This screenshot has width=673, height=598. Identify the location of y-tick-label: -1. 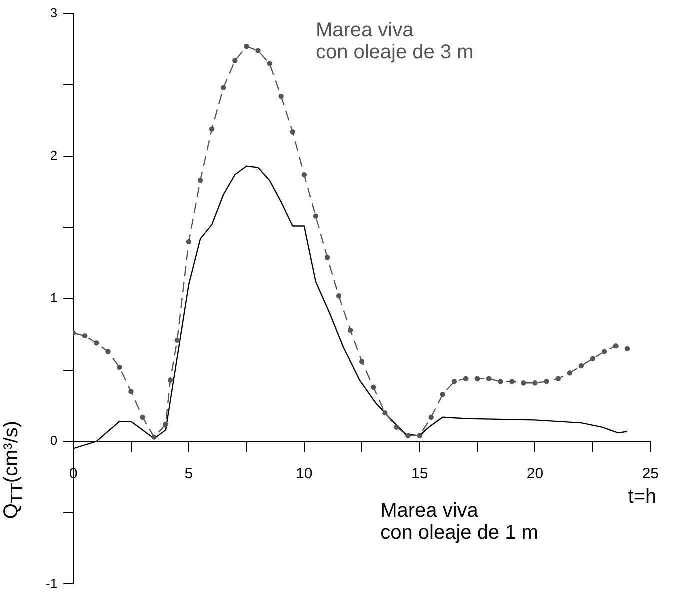
(52, 583).